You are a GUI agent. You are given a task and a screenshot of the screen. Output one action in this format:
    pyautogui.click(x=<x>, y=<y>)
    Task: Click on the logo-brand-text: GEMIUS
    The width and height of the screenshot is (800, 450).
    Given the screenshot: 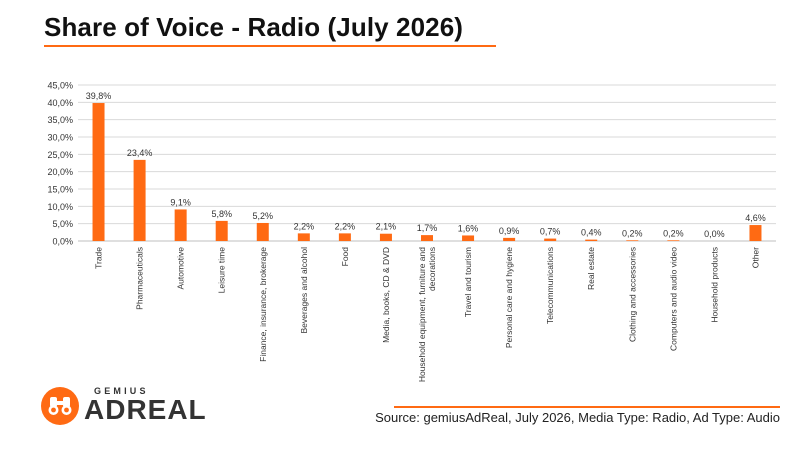 What is the action you would take?
    pyautogui.click(x=121, y=391)
    